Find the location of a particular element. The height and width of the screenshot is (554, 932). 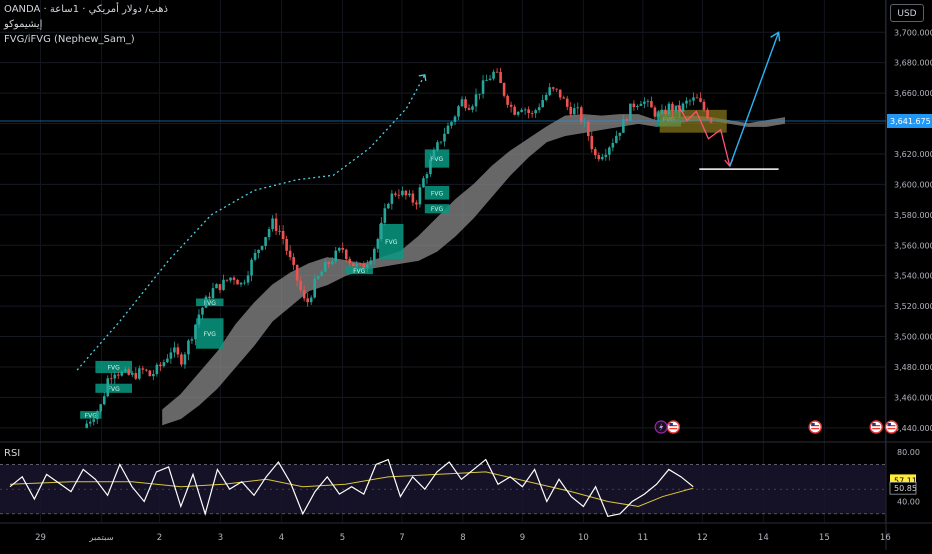

current-price-label: 3,641.675 is located at coordinates (910, 121).